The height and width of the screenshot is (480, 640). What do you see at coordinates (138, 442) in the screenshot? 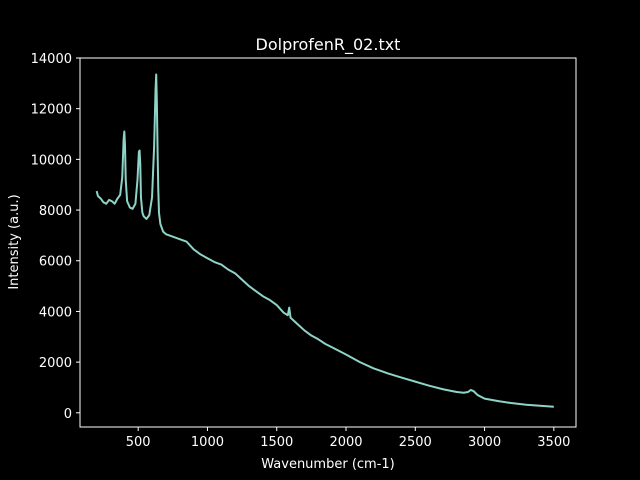
I see `x-tick-label: 500` at bounding box center [138, 442].